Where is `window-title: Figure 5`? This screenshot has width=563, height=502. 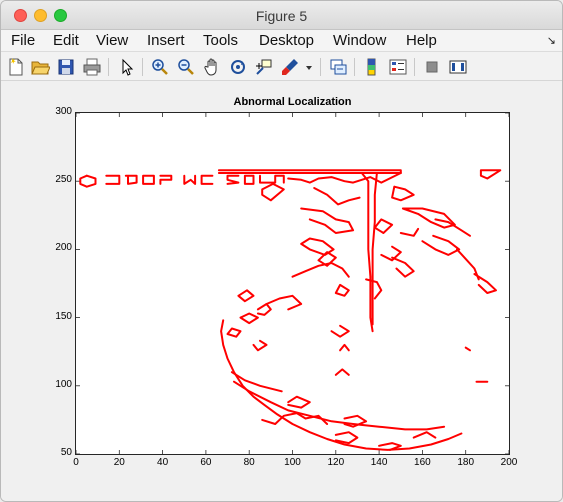
window-title: Figure 5 is located at coordinates (281, 16).